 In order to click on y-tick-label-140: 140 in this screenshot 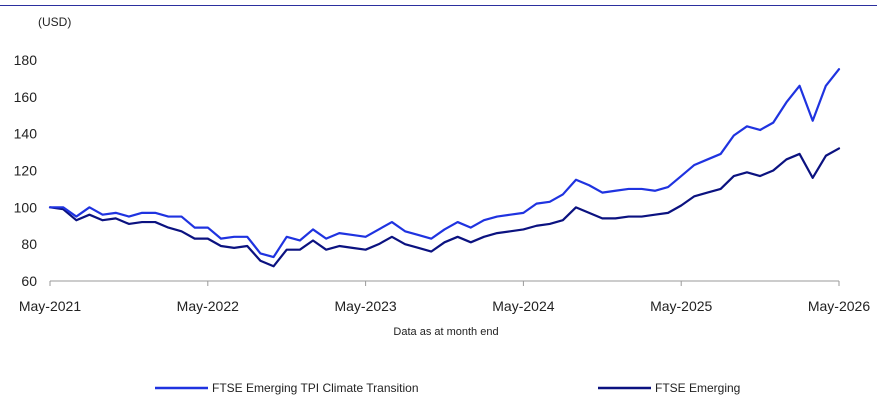, I will do `click(26, 134)`.